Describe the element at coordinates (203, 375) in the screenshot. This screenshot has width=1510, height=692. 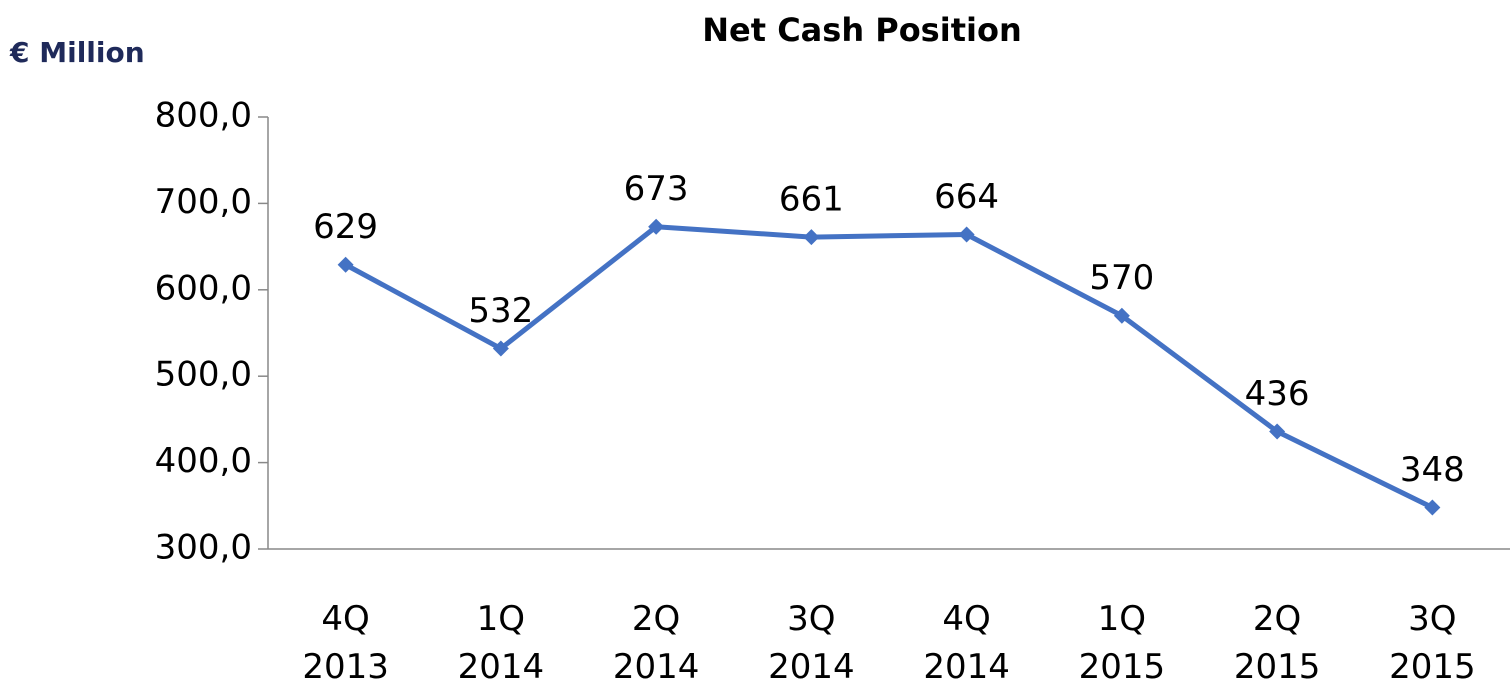
I see `y-tick-label: 500,0` at that location.